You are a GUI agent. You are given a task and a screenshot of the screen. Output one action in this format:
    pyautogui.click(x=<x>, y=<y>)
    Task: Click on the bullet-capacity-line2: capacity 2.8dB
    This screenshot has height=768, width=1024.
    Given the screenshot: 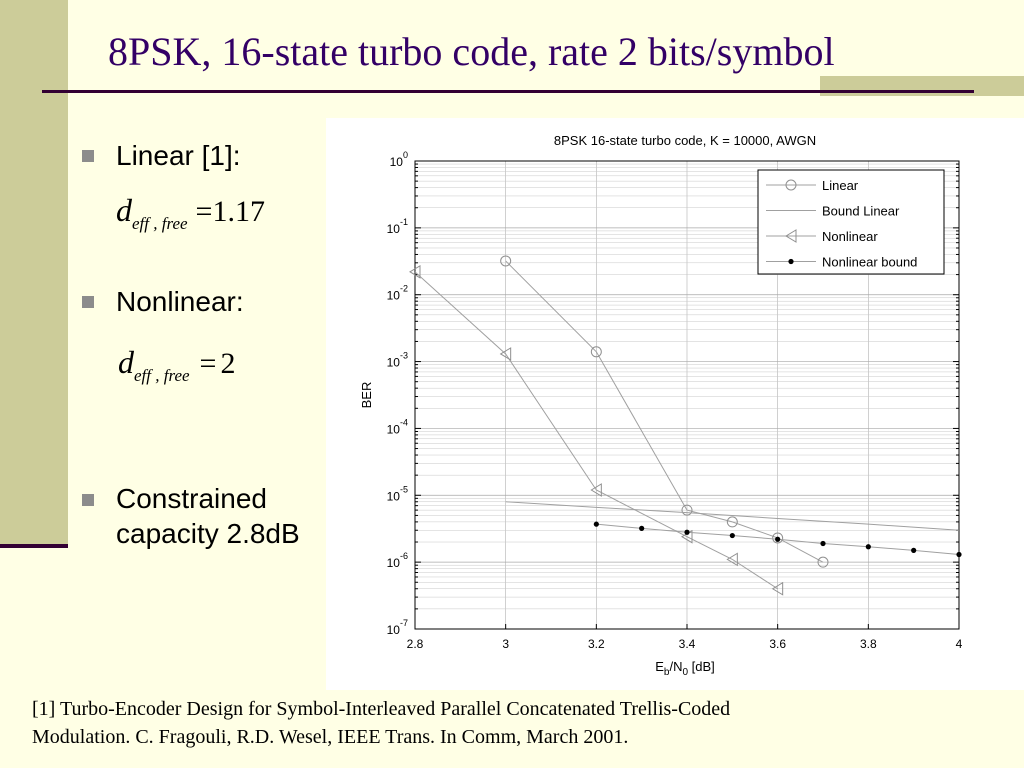 What is the action you would take?
    pyautogui.click(x=208, y=533)
    